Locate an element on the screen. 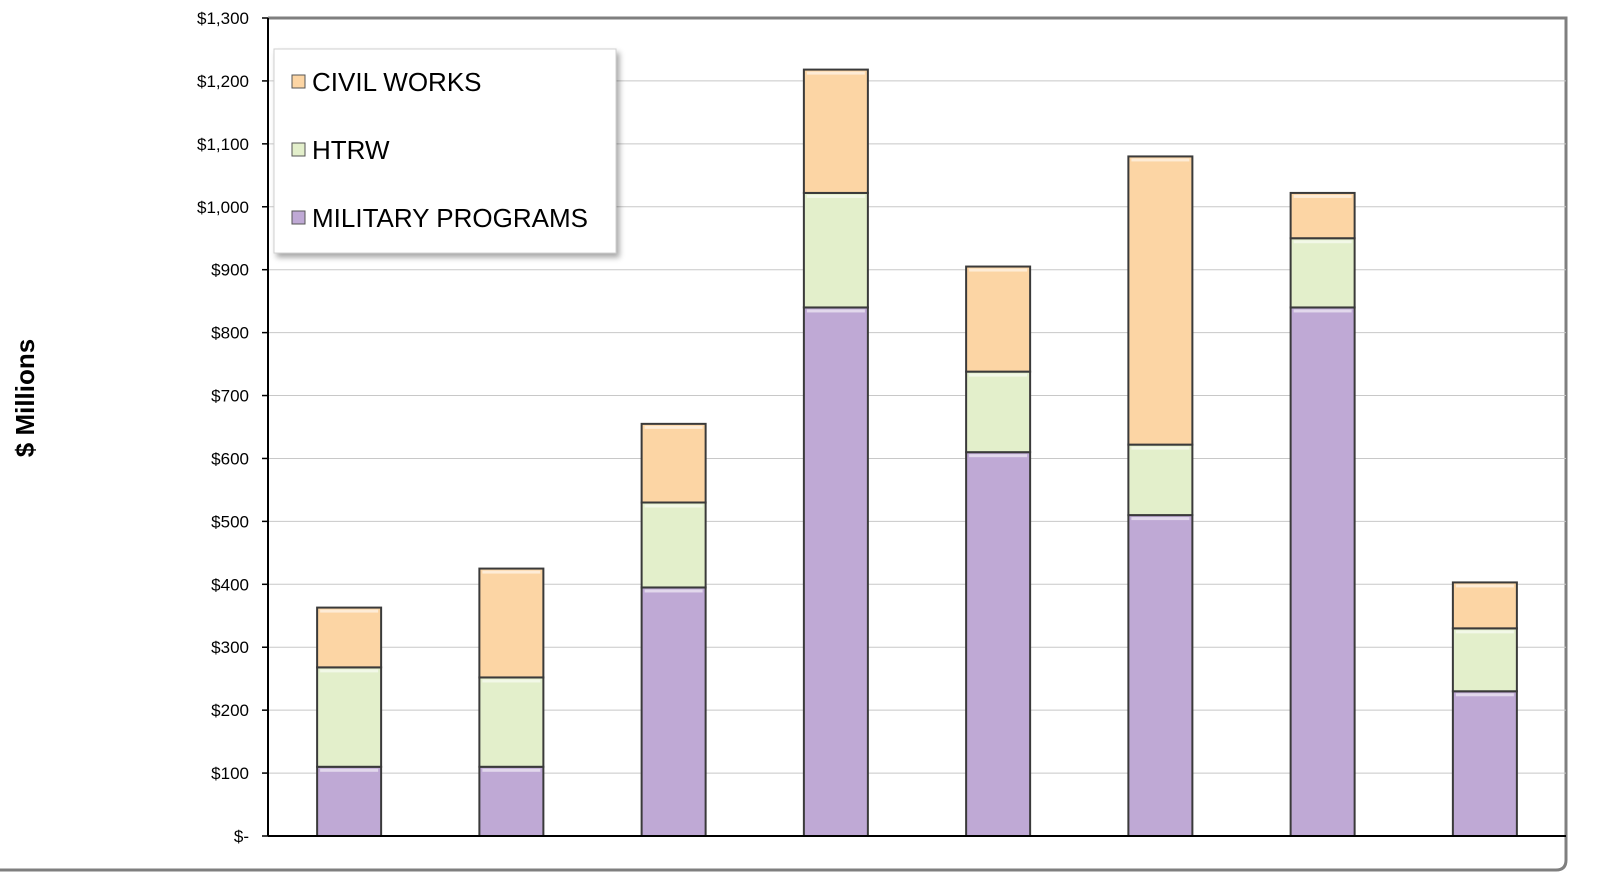 The height and width of the screenshot is (895, 1614). legend-swatch-htrw is located at coordinates (298, 149).